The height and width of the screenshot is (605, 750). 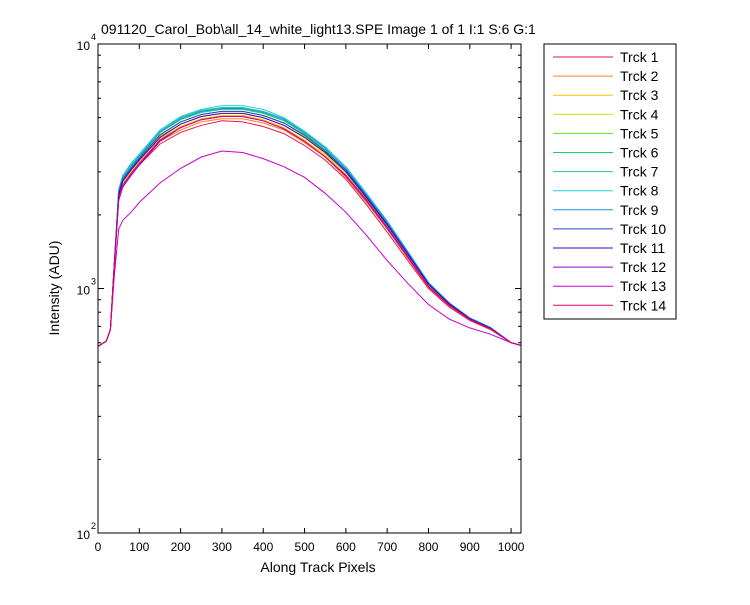 What do you see at coordinates (639, 172) in the screenshot?
I see `legend-label: Trck 7` at bounding box center [639, 172].